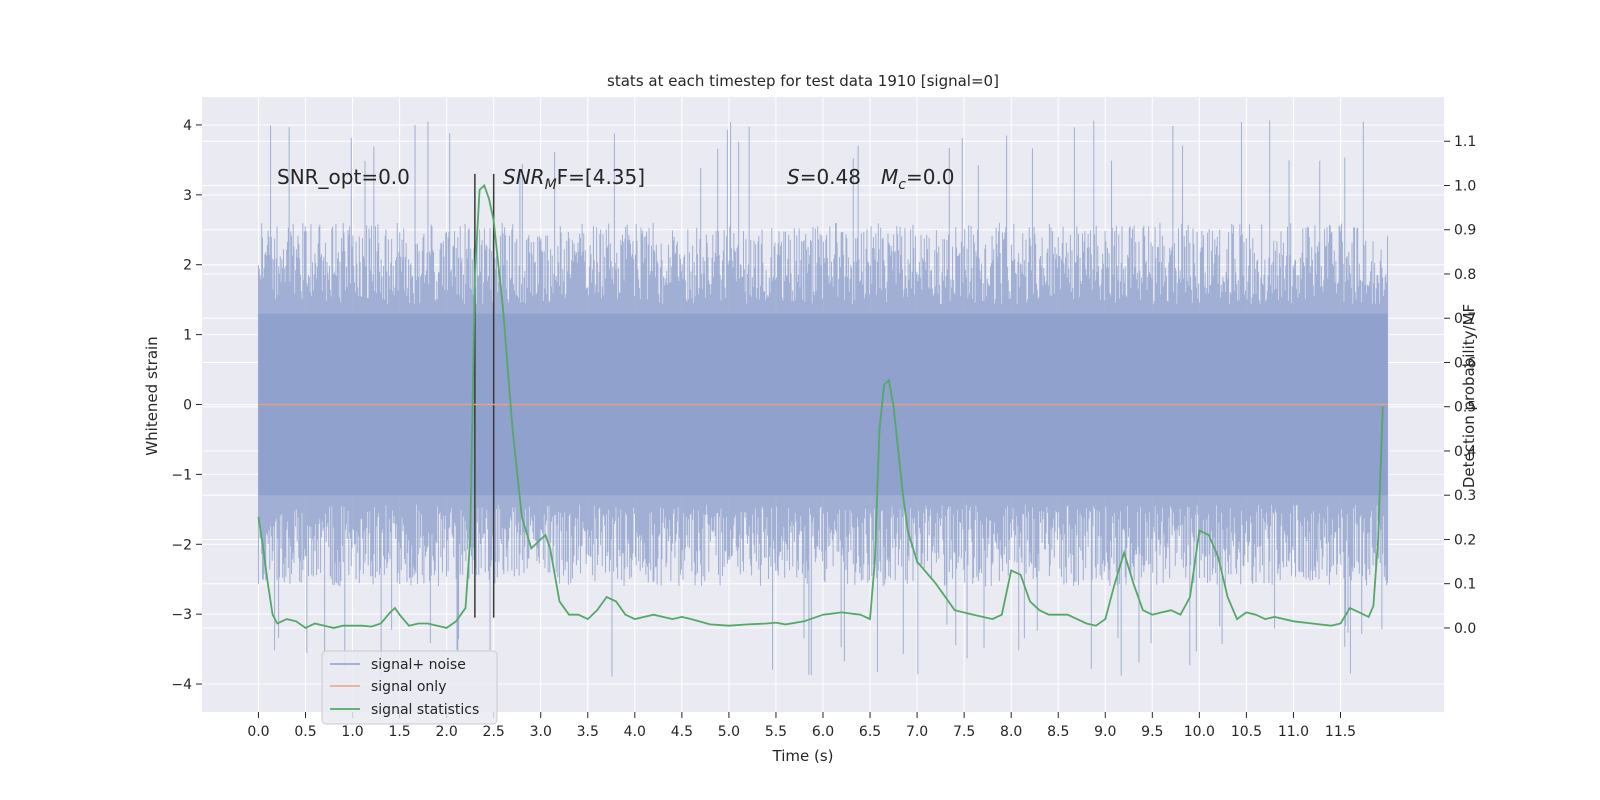 The height and width of the screenshot is (800, 1600). What do you see at coordinates (1465, 186) in the screenshot?
I see `y2-tick-label: 1.0` at bounding box center [1465, 186].